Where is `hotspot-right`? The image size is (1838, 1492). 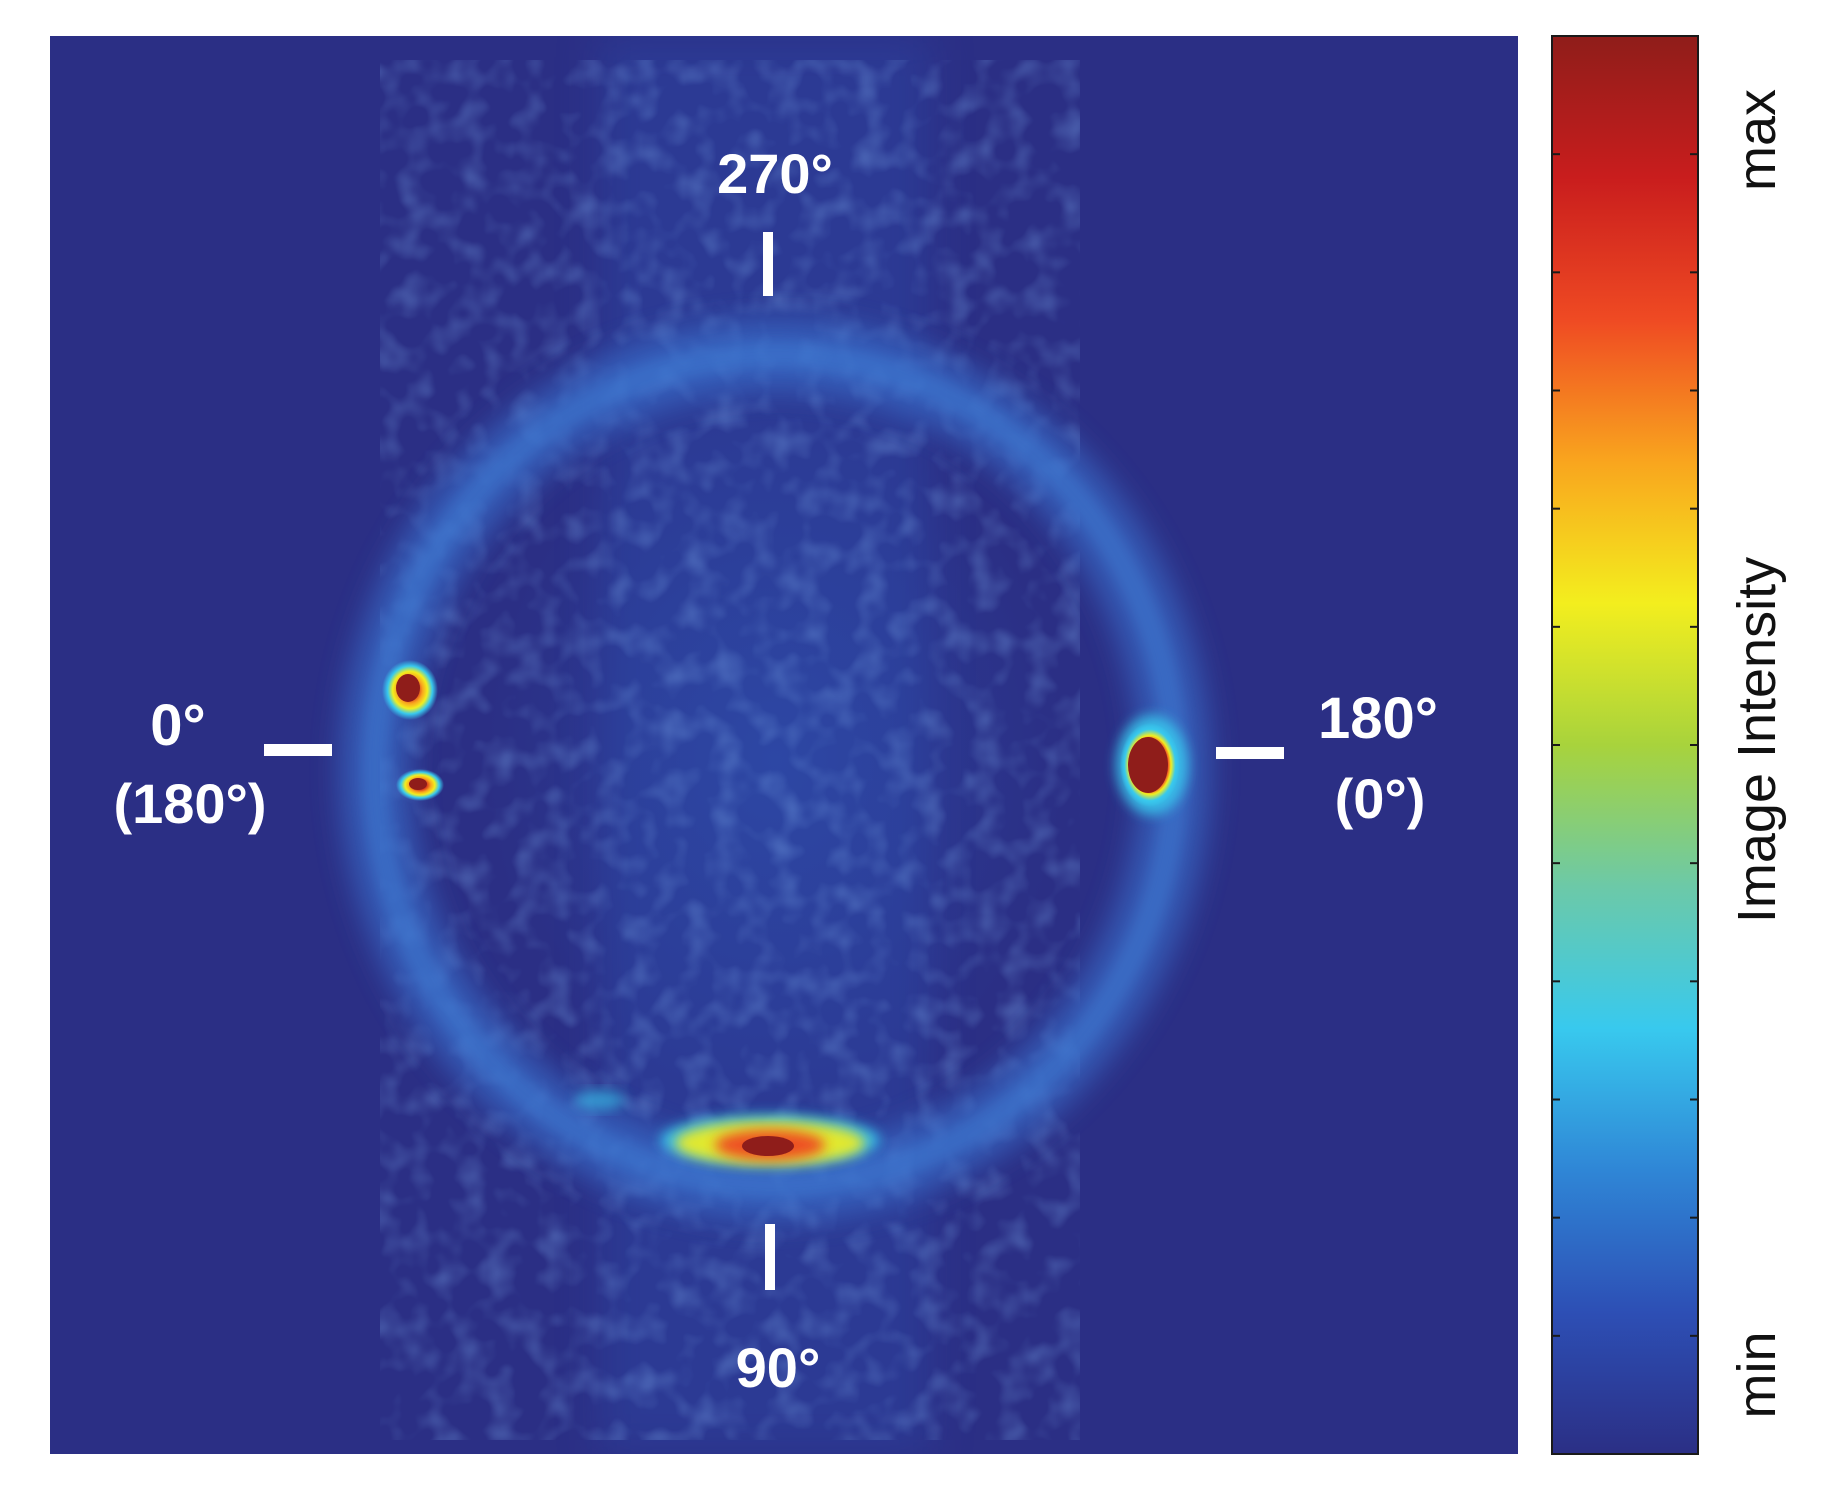 hotspot-right is located at coordinates (1152, 765).